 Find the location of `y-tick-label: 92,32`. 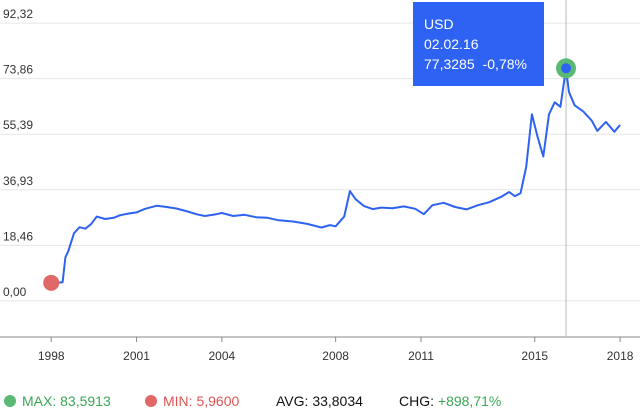

y-tick-label: 92,32 is located at coordinates (18, 14).